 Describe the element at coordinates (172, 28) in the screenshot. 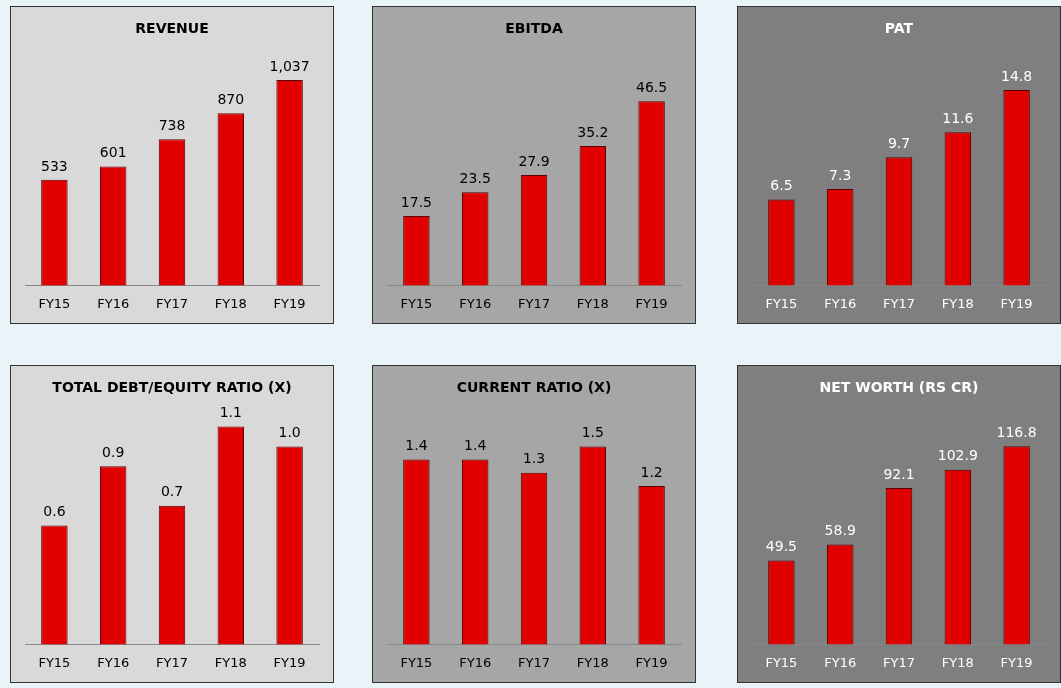

I see `chart-title: REVENUE` at that location.